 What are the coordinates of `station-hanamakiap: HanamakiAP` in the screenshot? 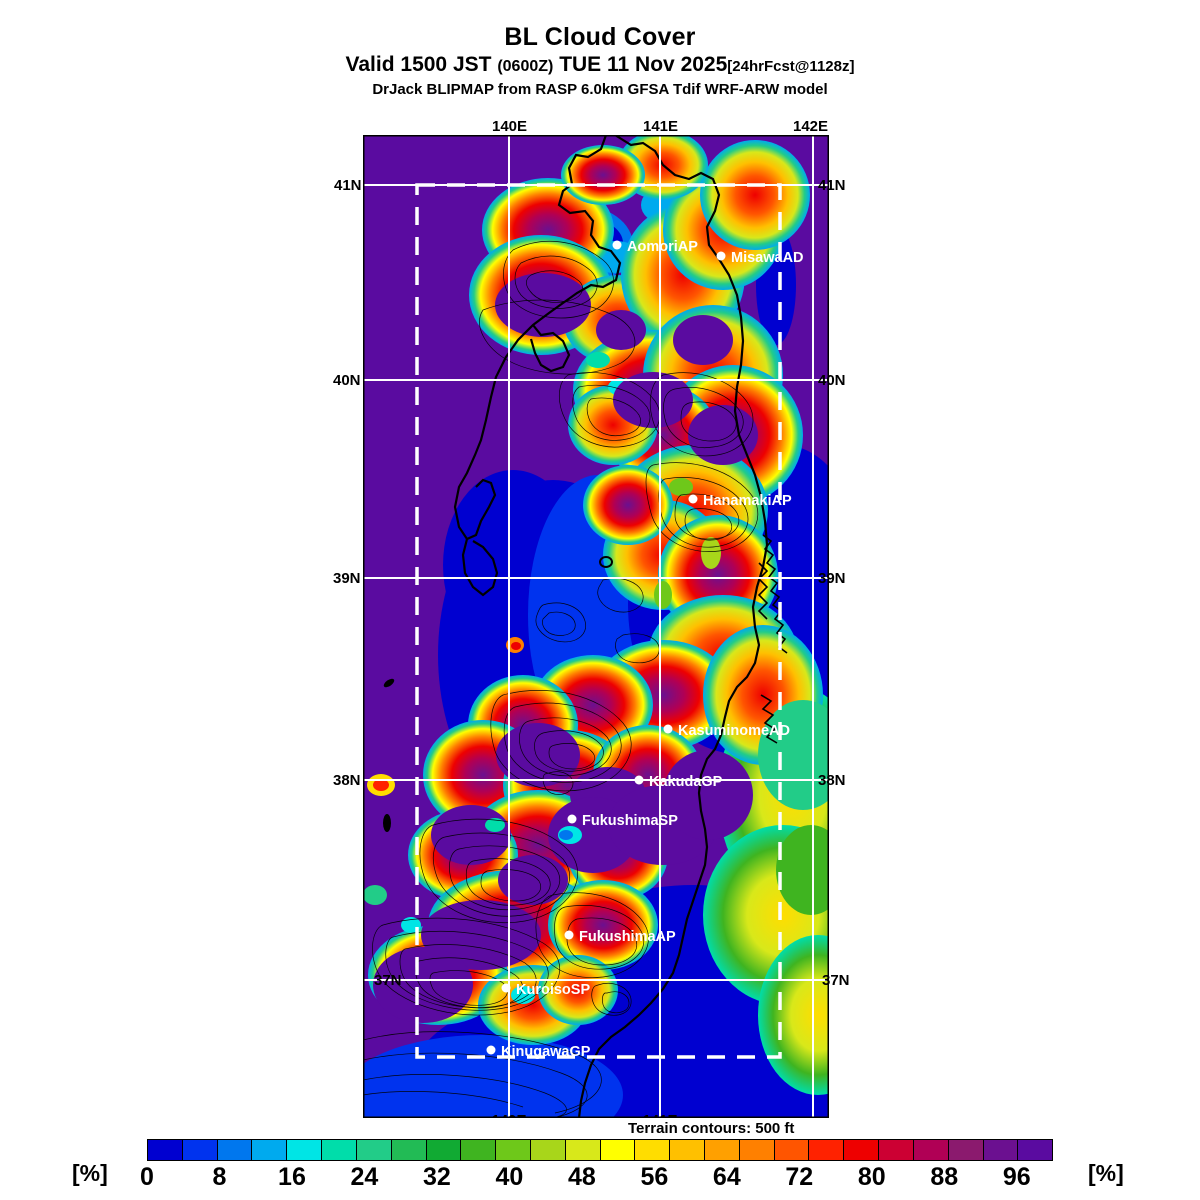 It's located at (740, 501).